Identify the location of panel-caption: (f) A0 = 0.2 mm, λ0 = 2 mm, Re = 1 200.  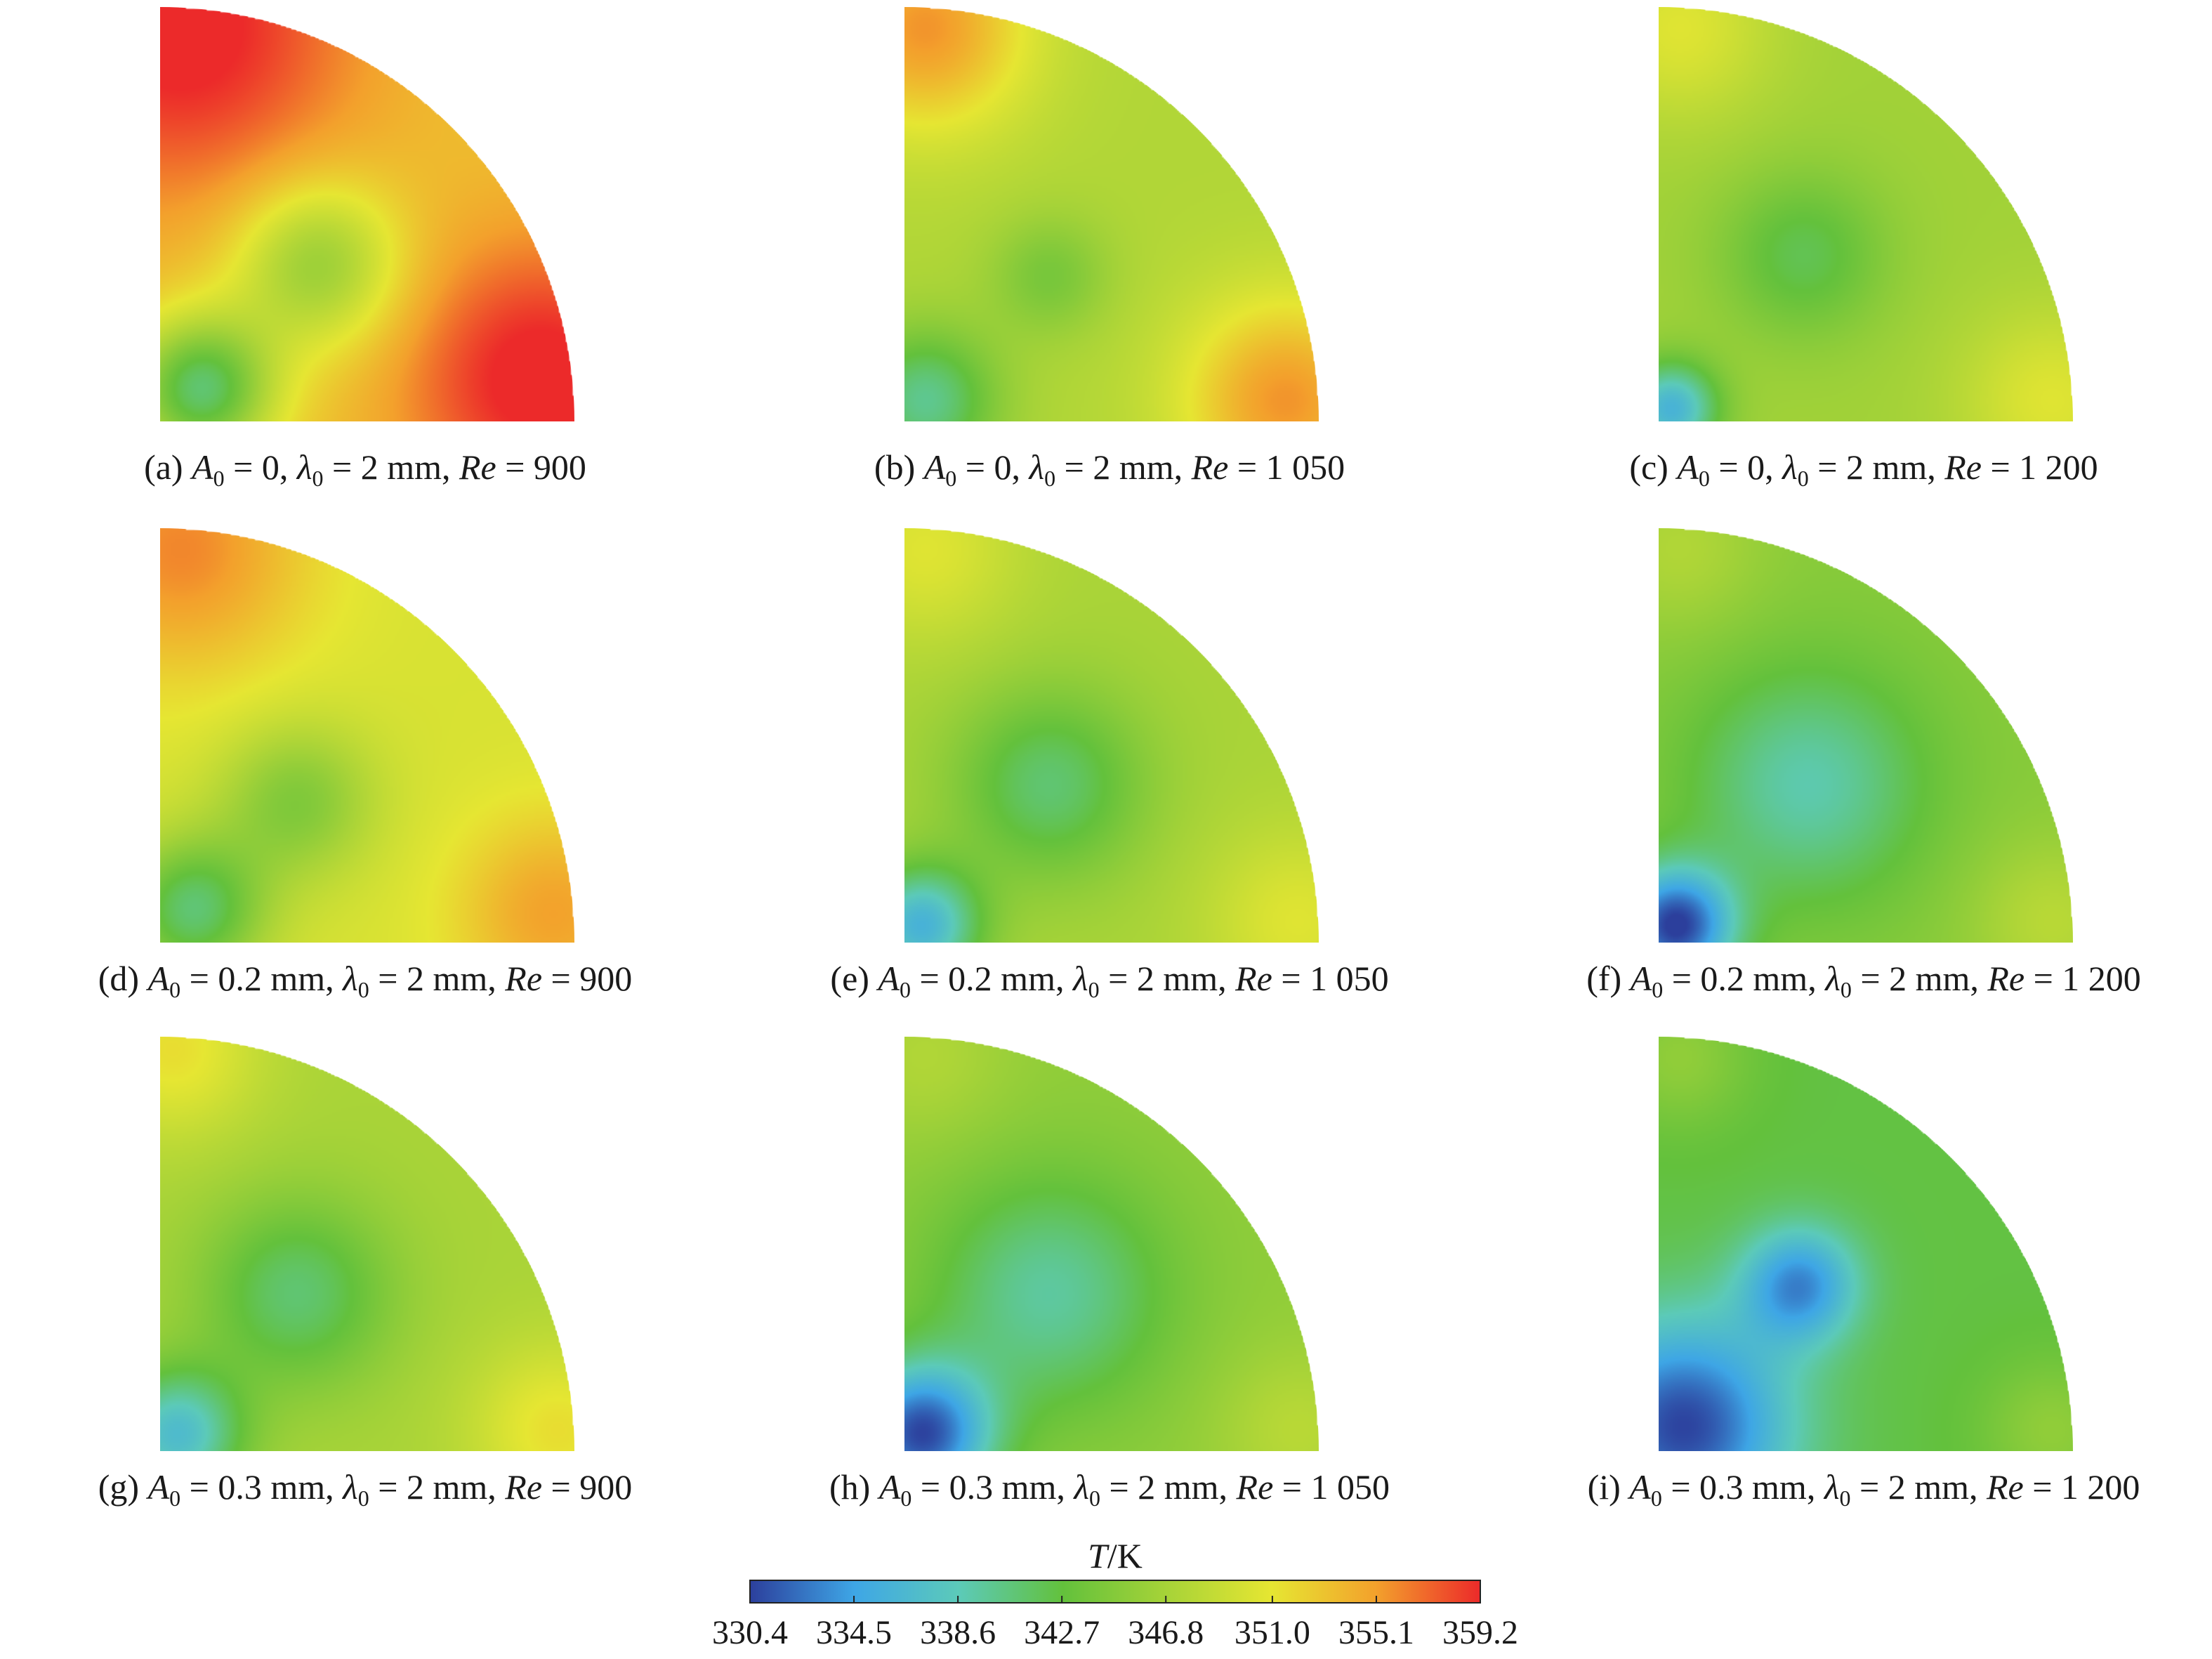
(1863, 981).